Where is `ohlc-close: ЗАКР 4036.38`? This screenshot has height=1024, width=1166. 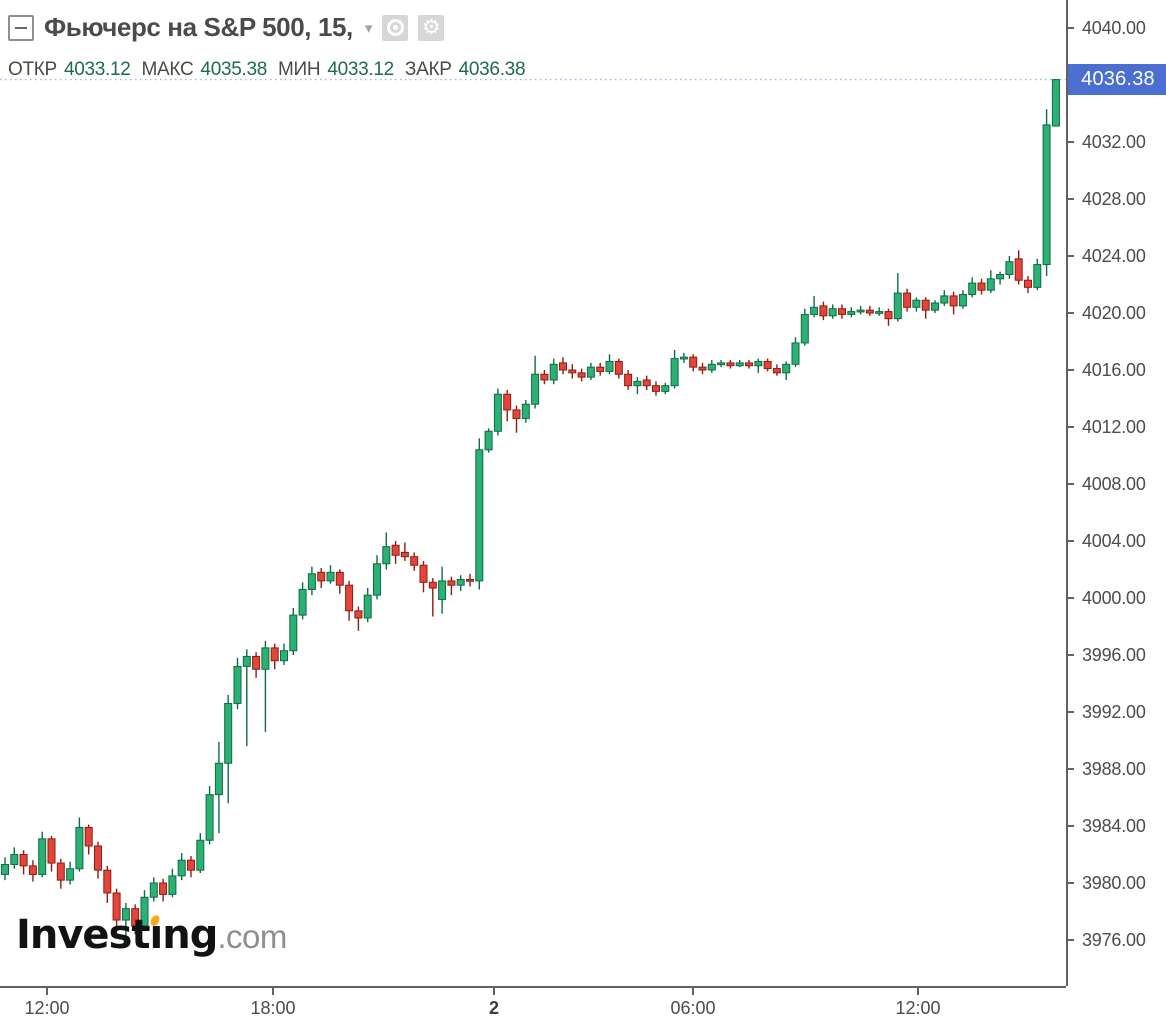 ohlc-close: ЗАКР 4036.38 is located at coordinates (465, 70).